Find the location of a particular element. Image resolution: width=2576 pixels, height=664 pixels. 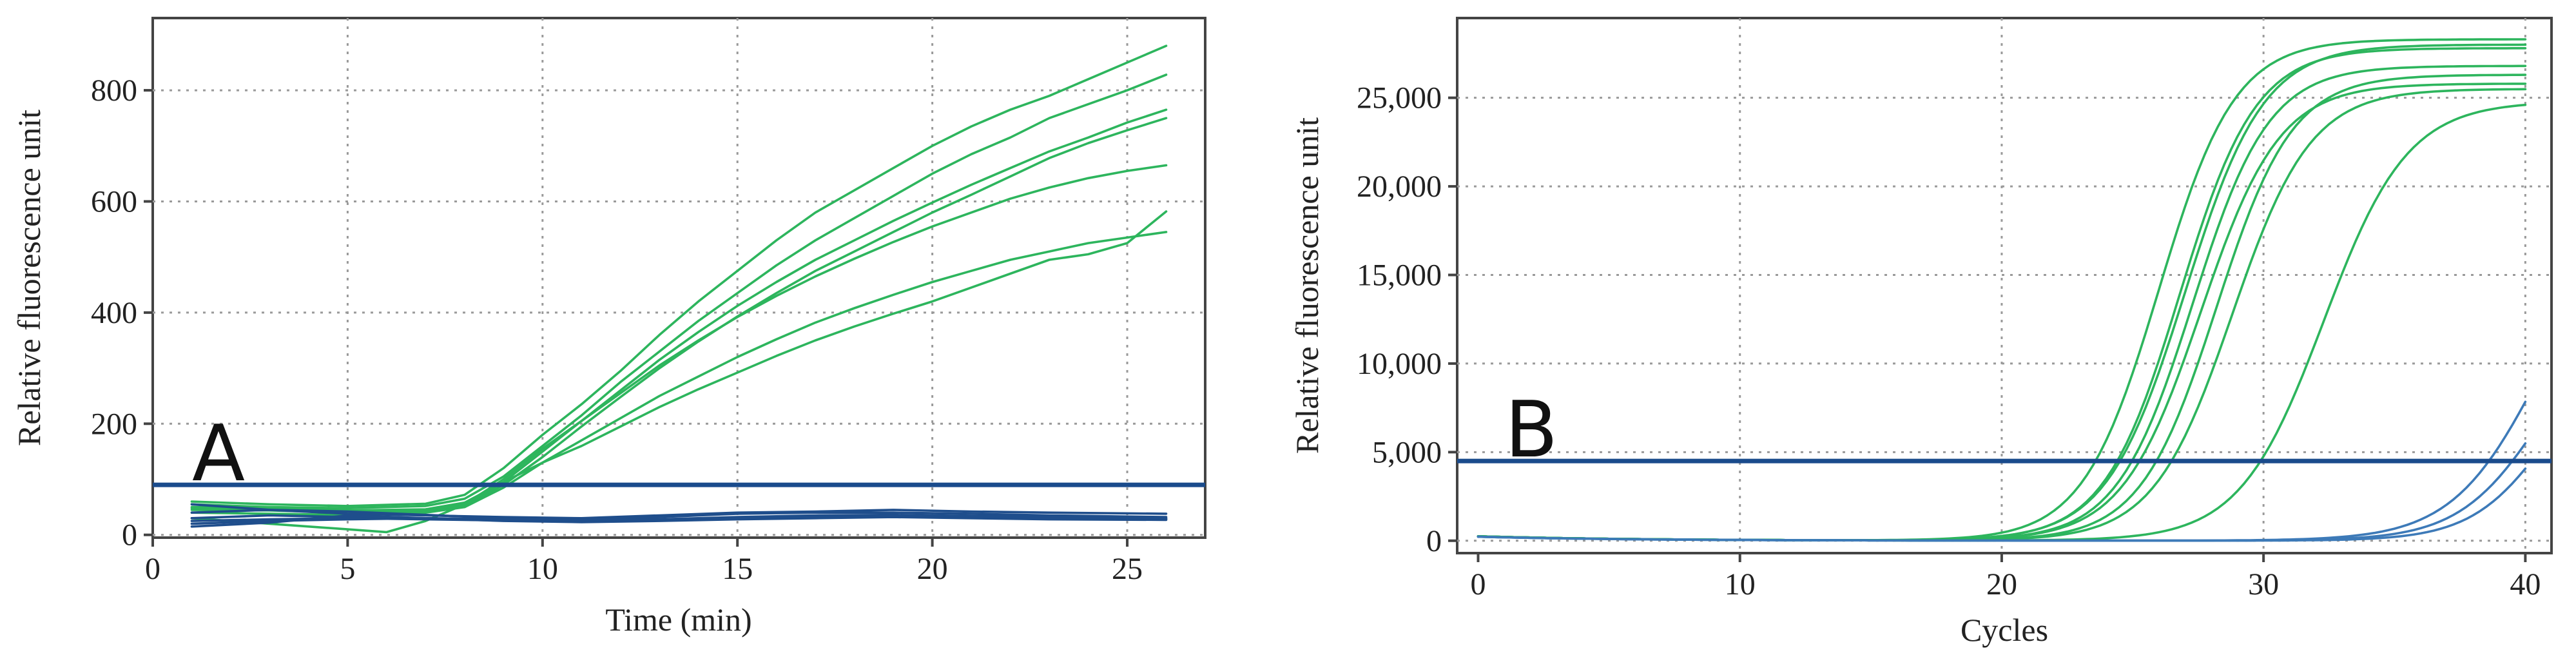

panel-a-x-axis-label: Time (min) is located at coordinates (678, 619).